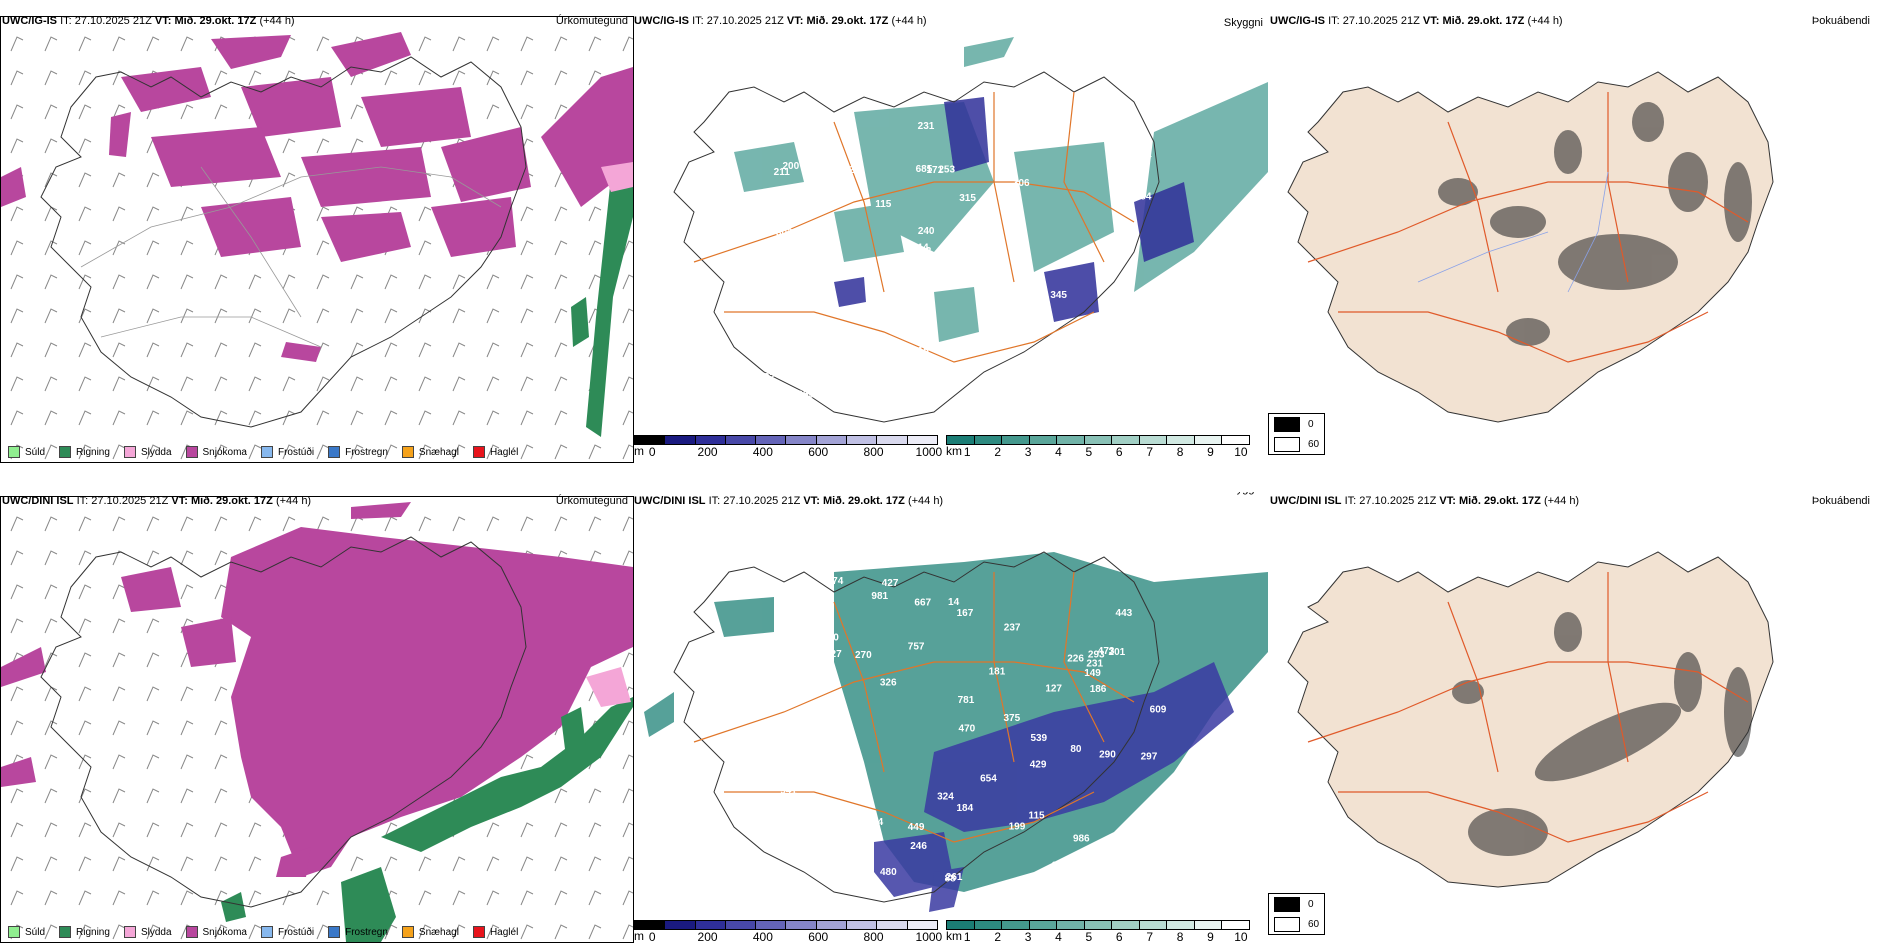 The width and height of the screenshot is (1900, 950). I want to click on ceiling-label: 352, so click(816, 830).